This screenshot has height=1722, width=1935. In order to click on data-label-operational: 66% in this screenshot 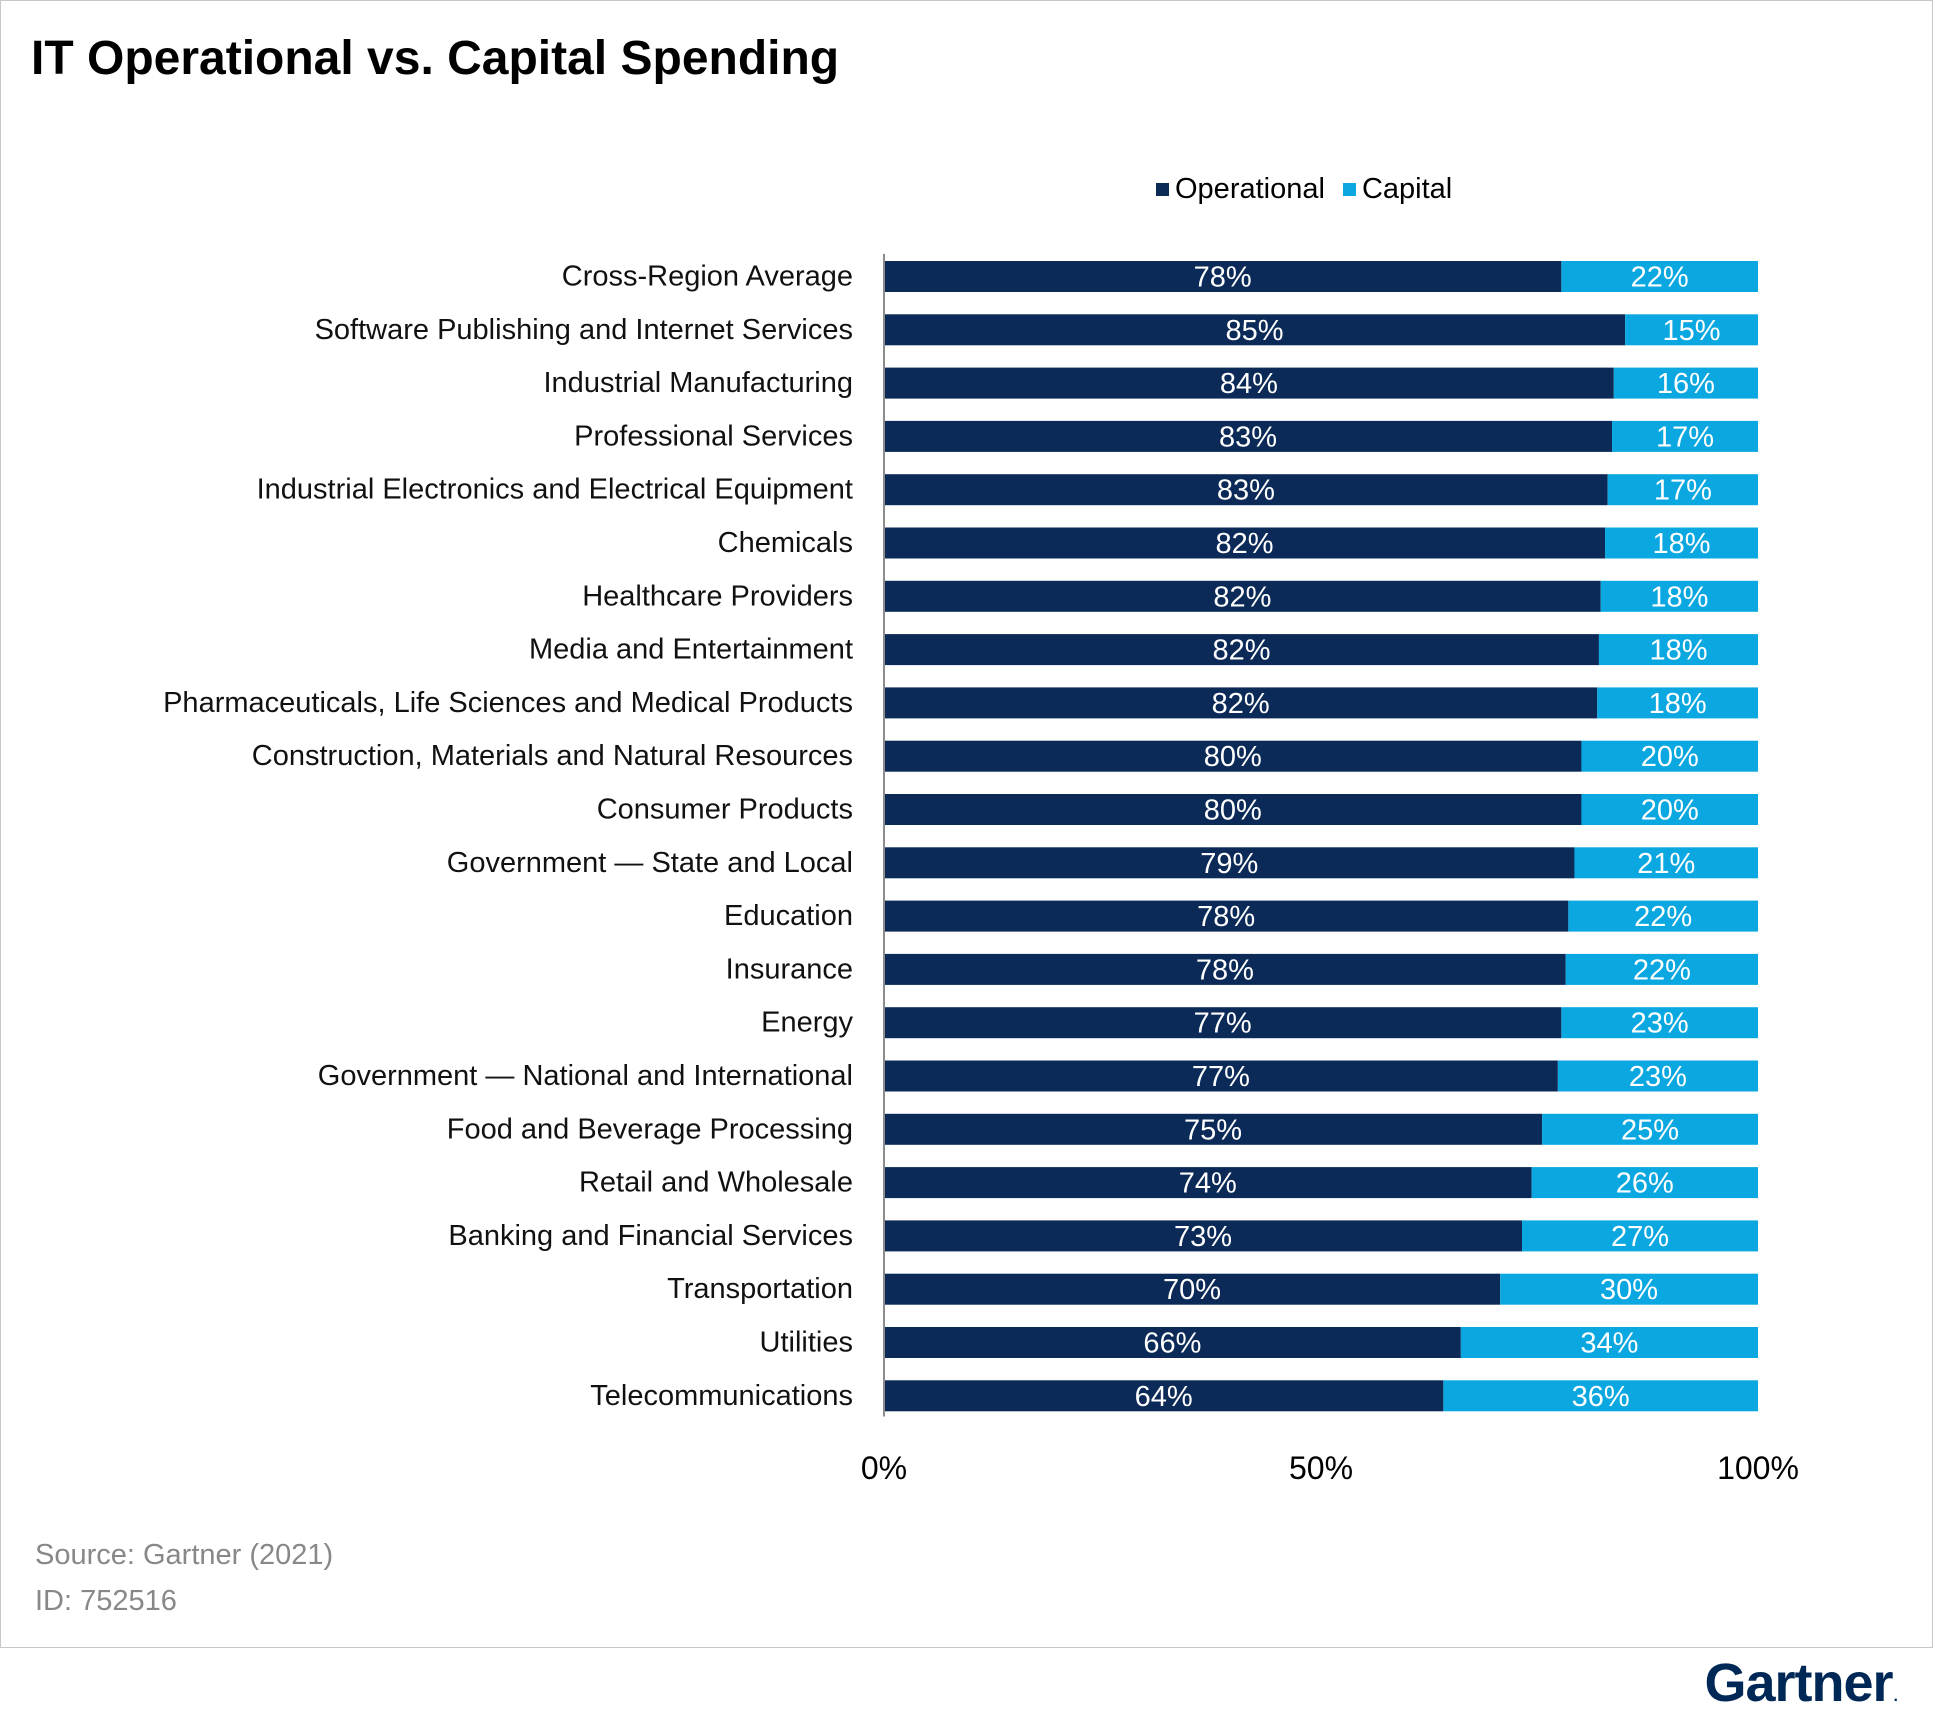, I will do `click(1172, 1344)`.